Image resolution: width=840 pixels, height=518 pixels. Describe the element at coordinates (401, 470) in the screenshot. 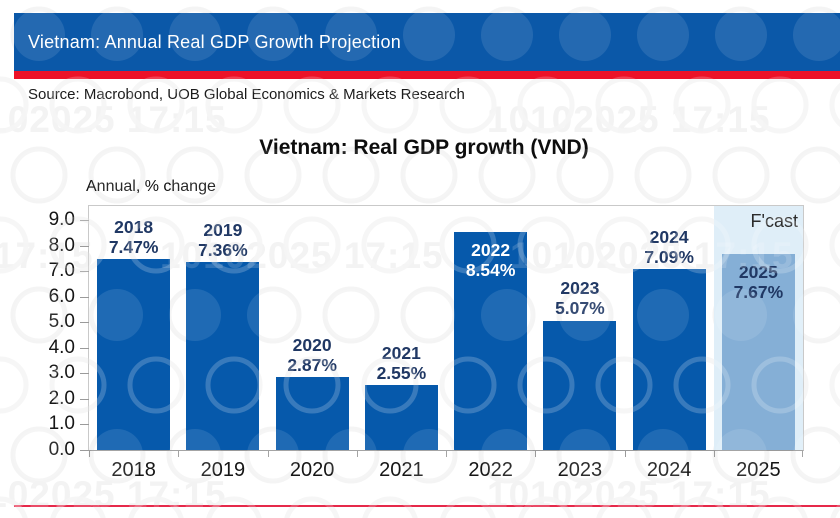

I see `x-axis-label-2021: 2021` at that location.